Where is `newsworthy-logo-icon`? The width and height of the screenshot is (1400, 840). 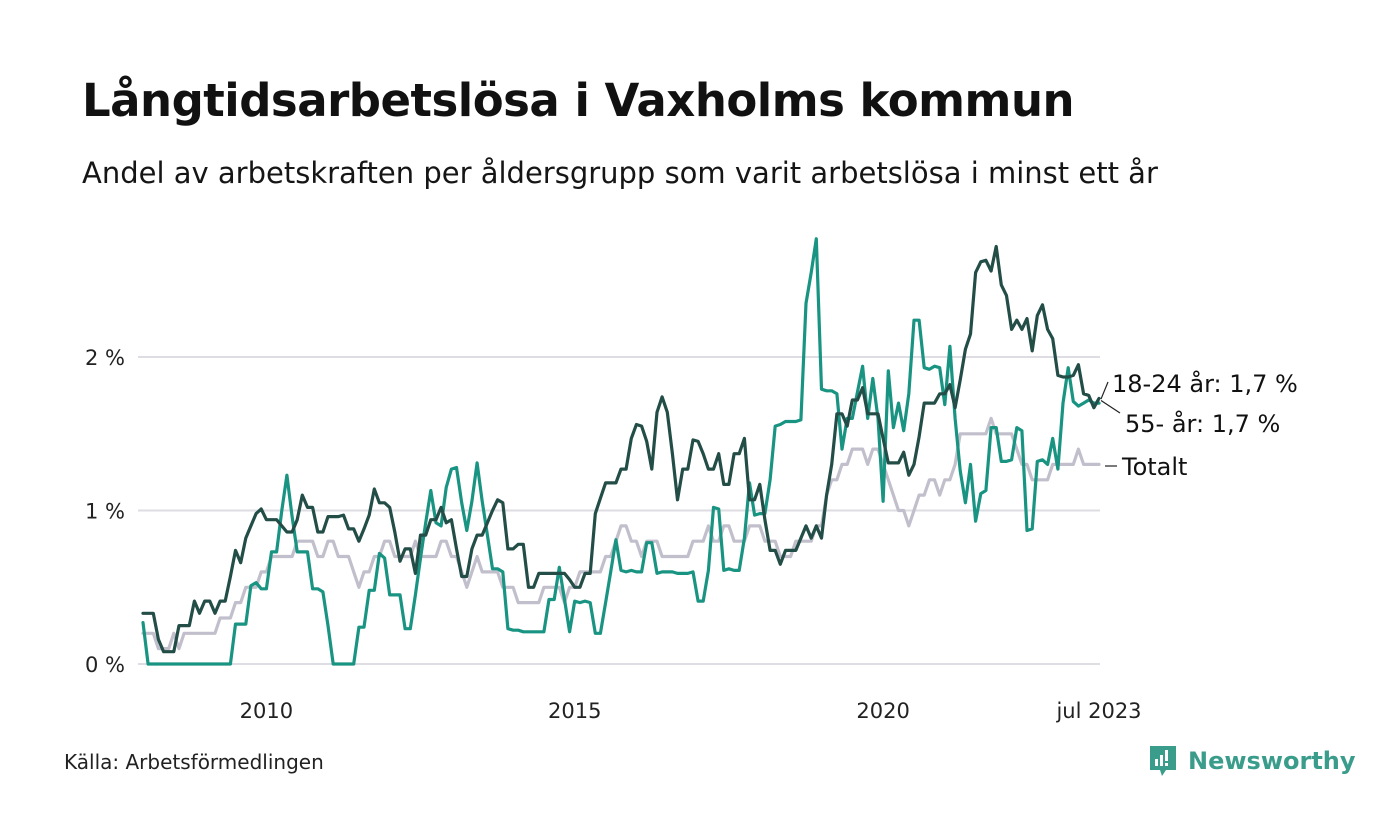
newsworthy-logo-icon is located at coordinates (1163, 761).